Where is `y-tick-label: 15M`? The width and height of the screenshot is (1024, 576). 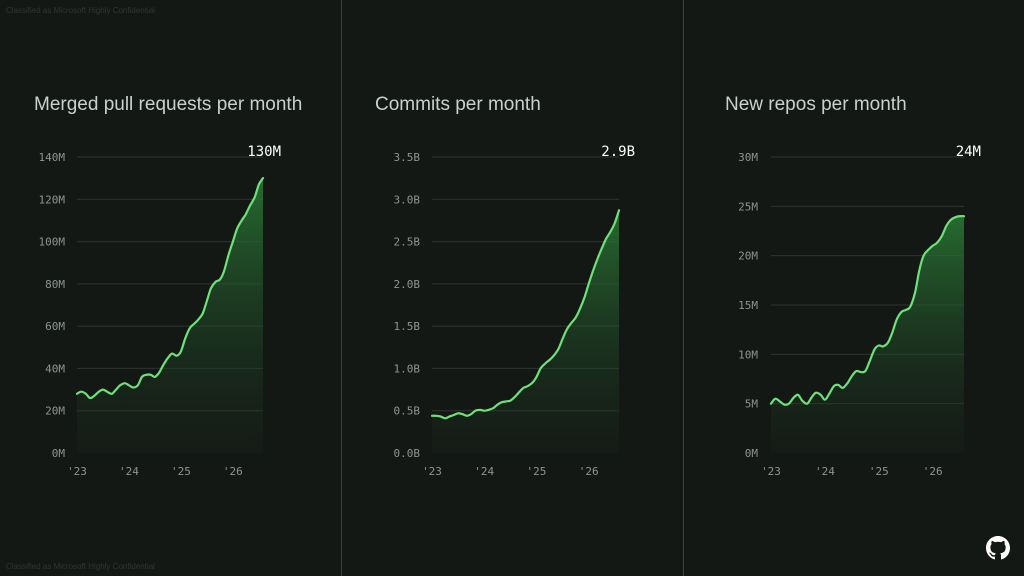 y-tick-label: 15M is located at coordinates (748, 305).